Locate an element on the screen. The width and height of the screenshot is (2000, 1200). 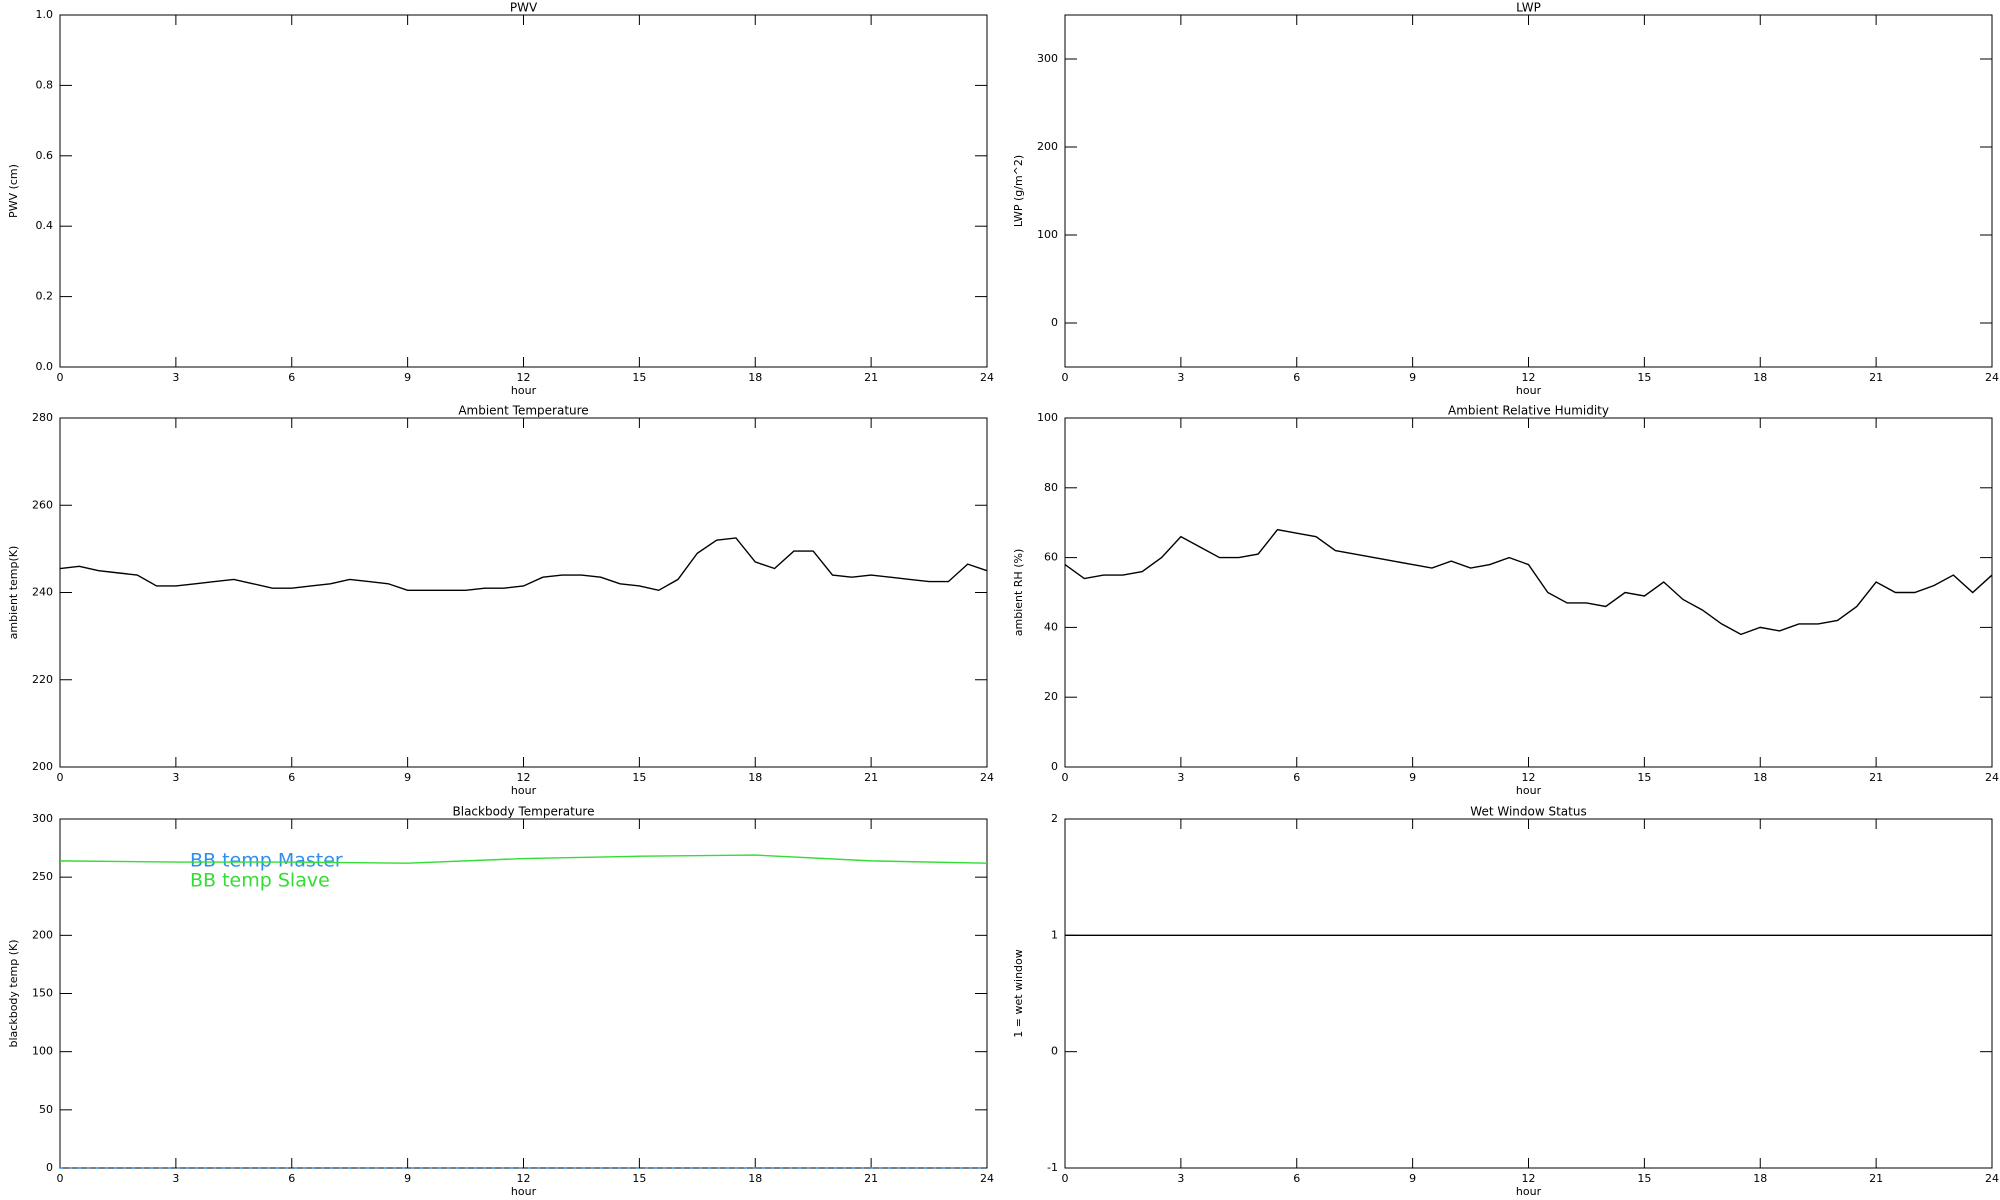
y-axis-label: ambient RH (%) is located at coordinates (1018, 593).